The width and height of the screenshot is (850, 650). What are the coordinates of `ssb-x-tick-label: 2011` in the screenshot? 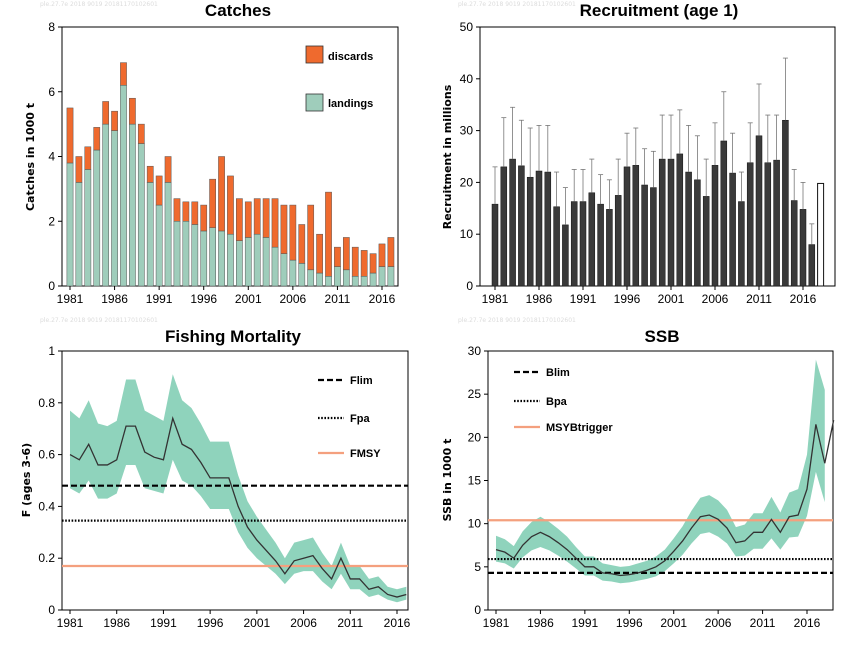 It's located at (763, 623).